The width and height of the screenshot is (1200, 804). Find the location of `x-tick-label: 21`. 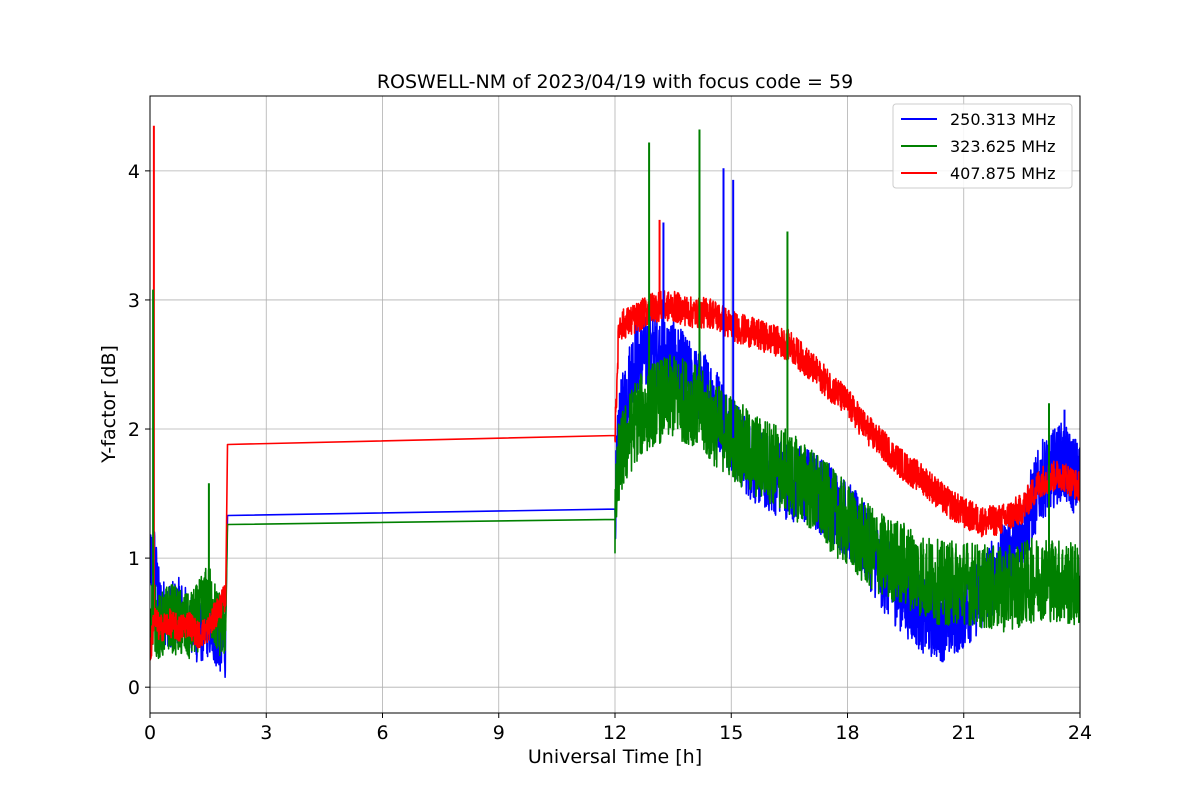

x-tick-label: 21 is located at coordinates (964, 733).